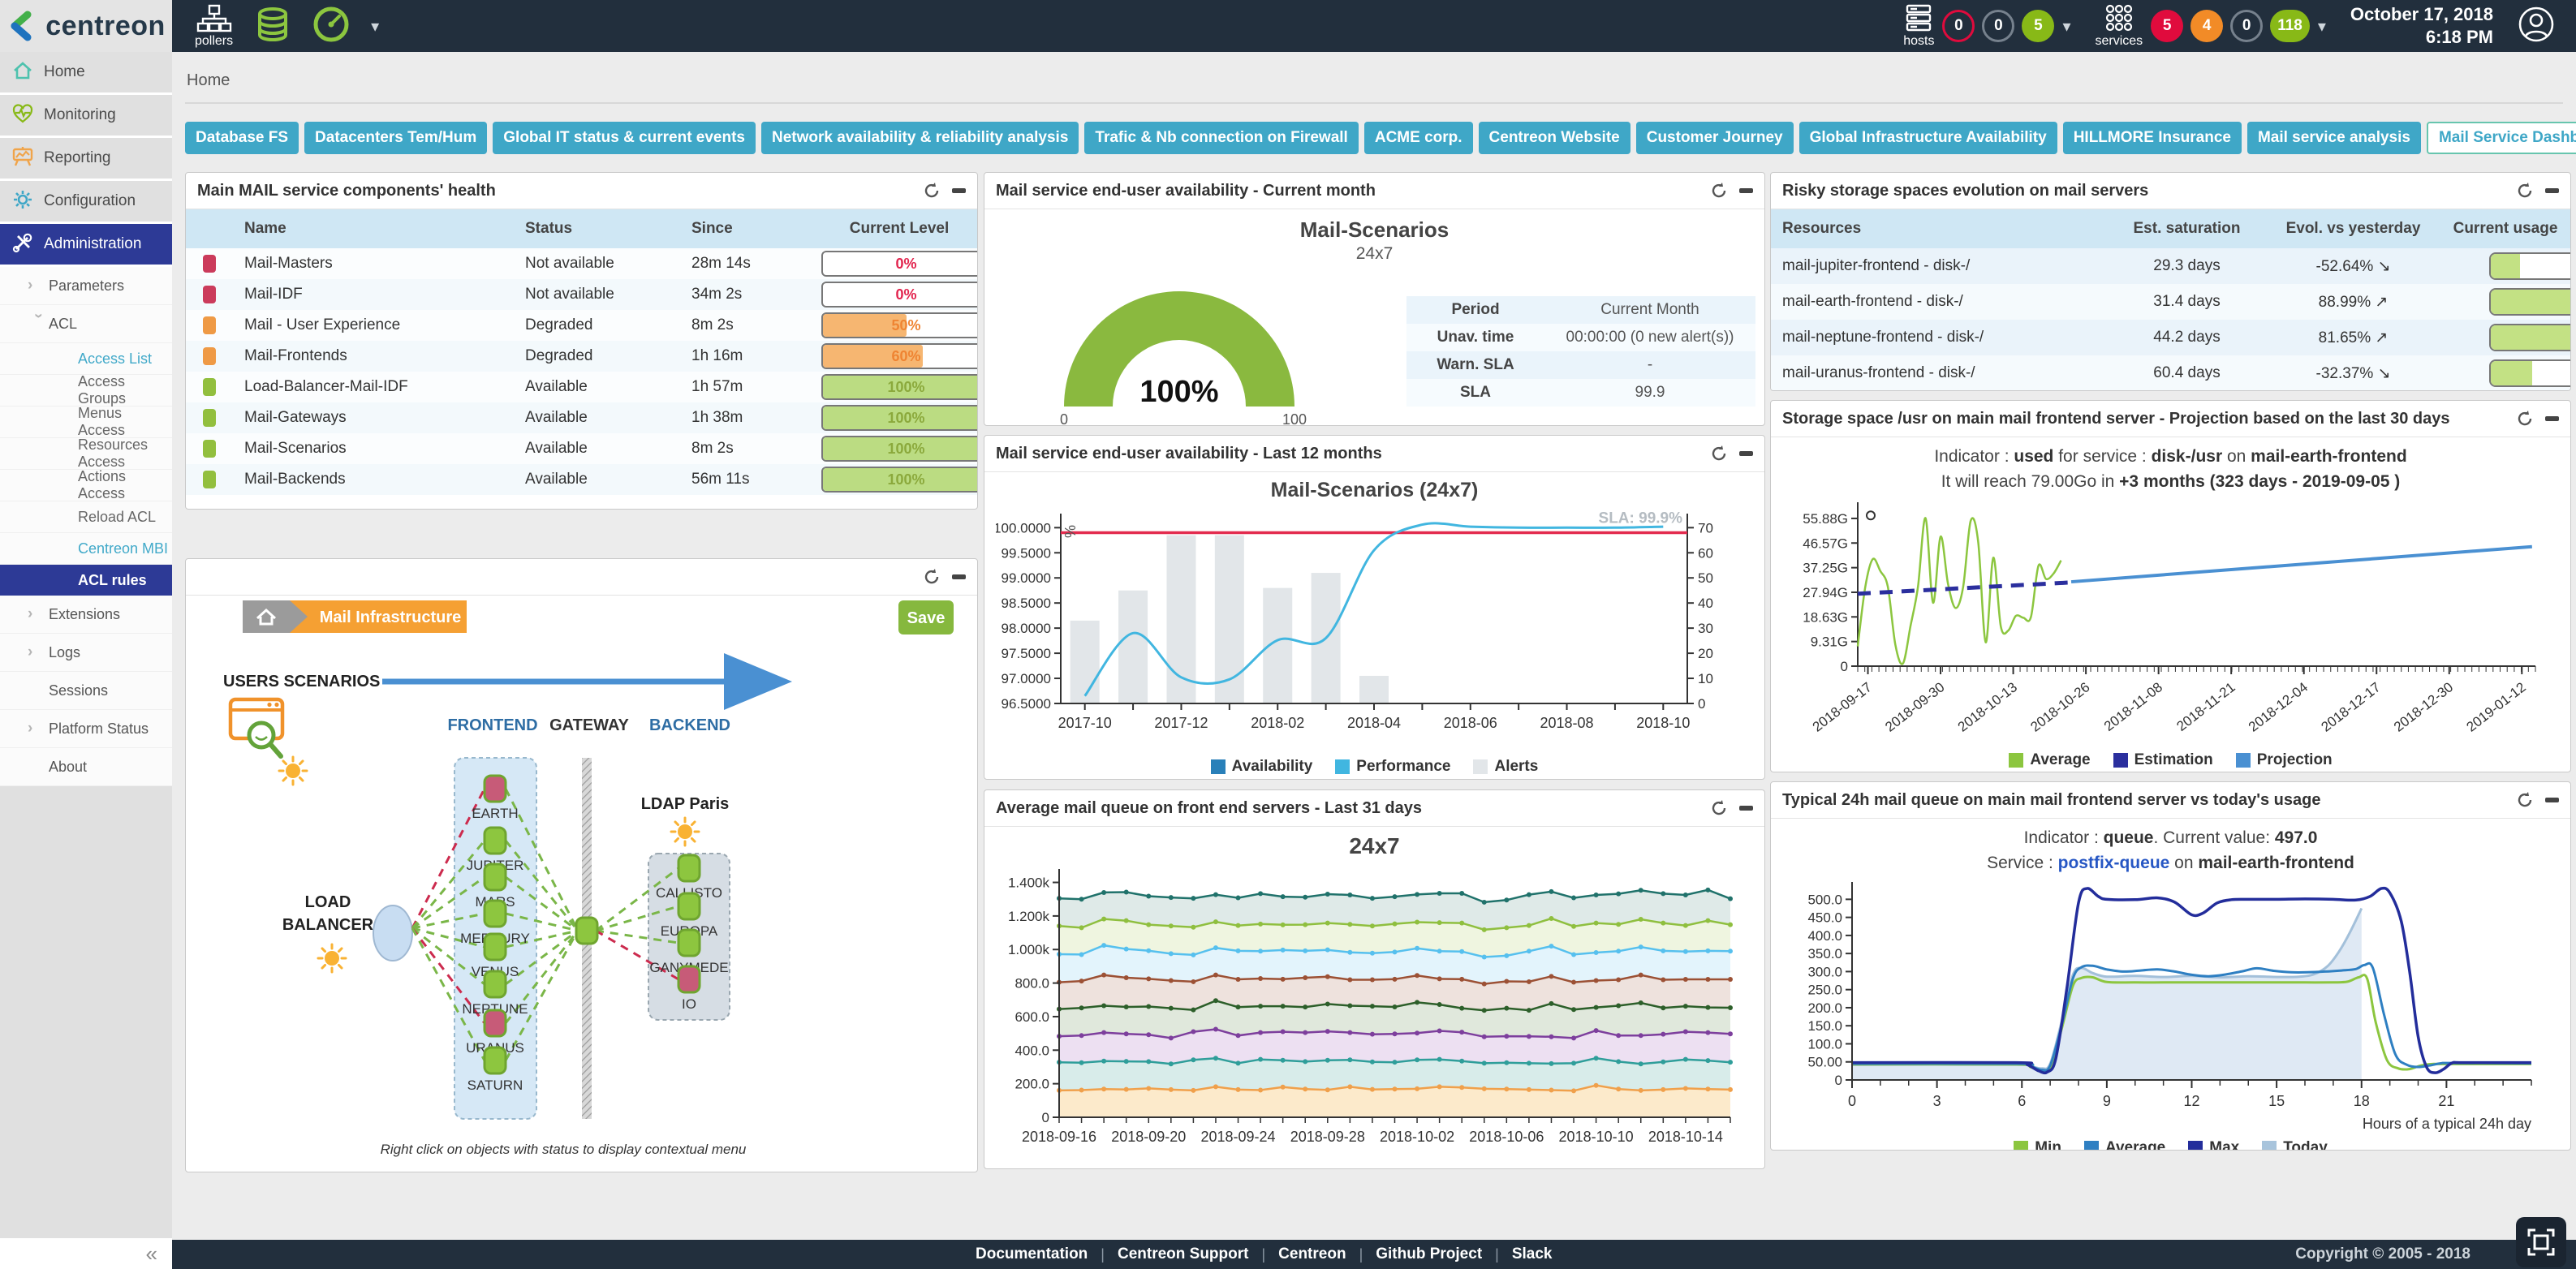  I want to click on node-venus, so click(495, 946).